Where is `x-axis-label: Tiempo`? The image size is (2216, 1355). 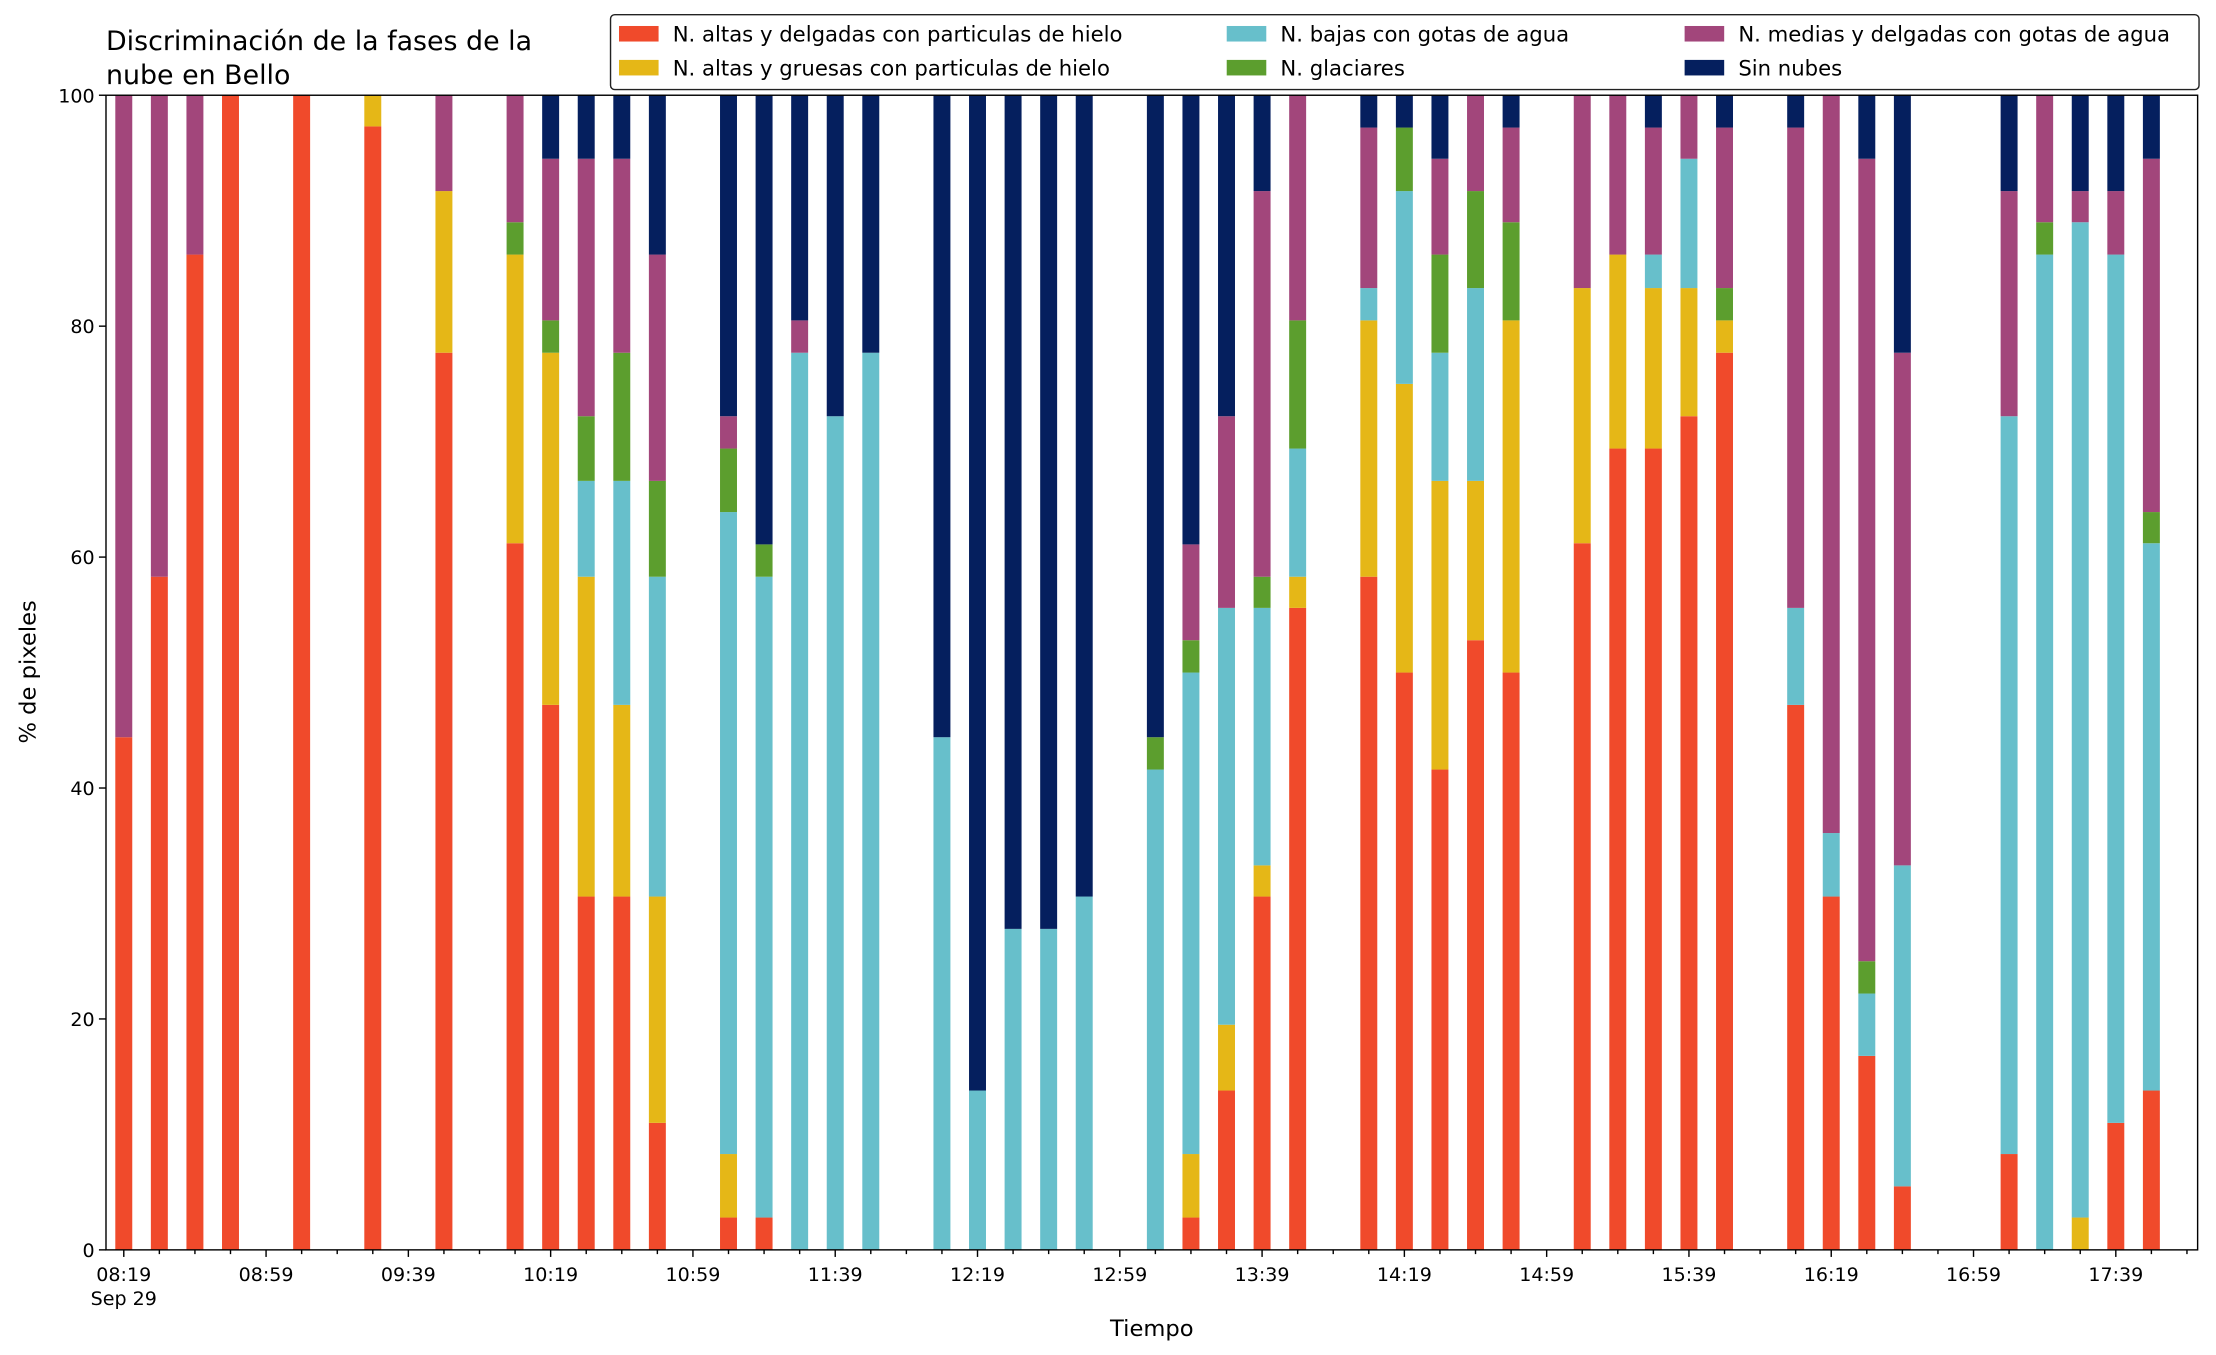 x-axis-label: Tiempo is located at coordinates (1151, 1329).